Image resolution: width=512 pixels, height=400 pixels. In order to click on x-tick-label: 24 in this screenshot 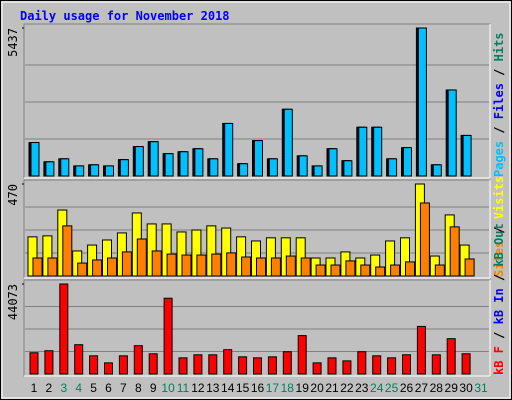, I will do `click(377, 388)`.